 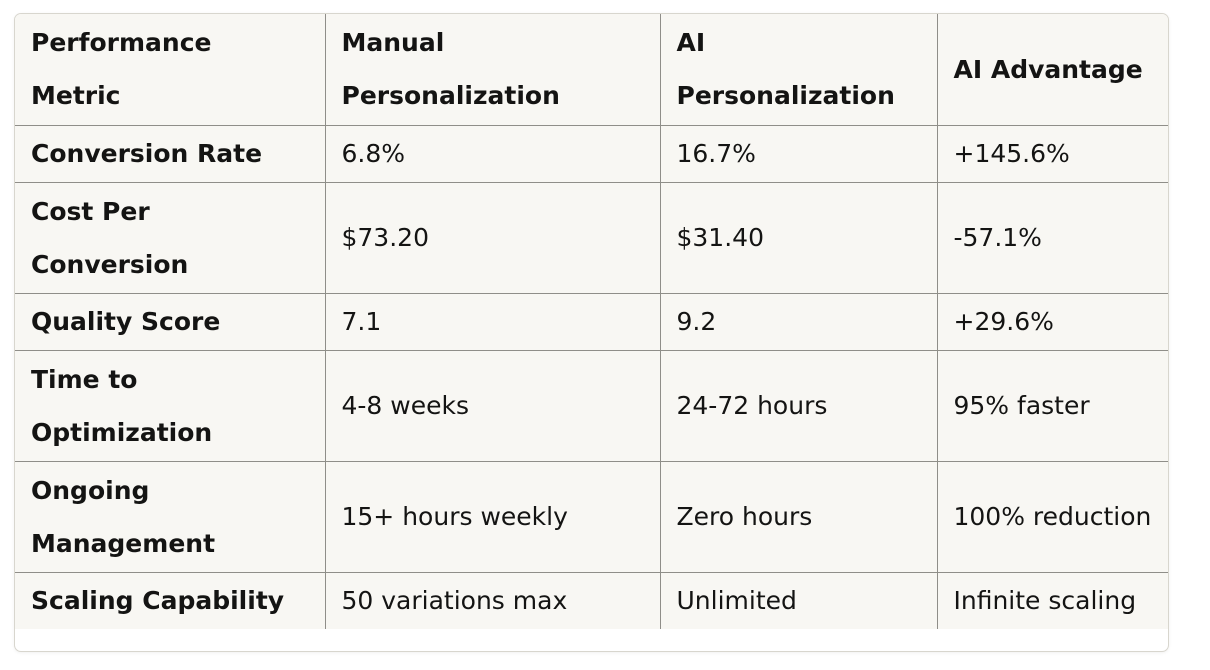 I want to click on metric-cell: Conversion Rate, so click(x=170, y=154).